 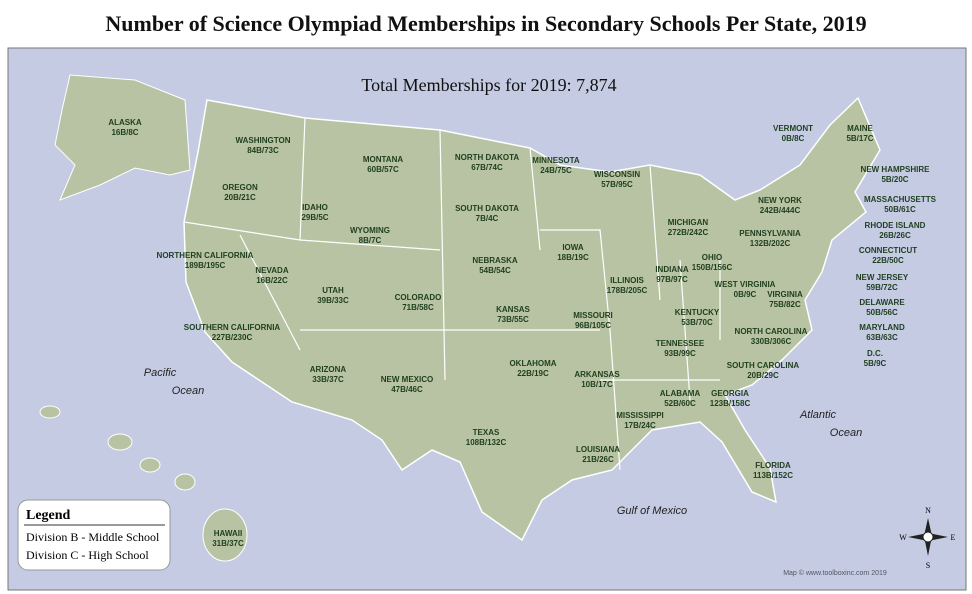 What do you see at coordinates (785, 304) in the screenshot?
I see `state-count: 75B/82C` at bounding box center [785, 304].